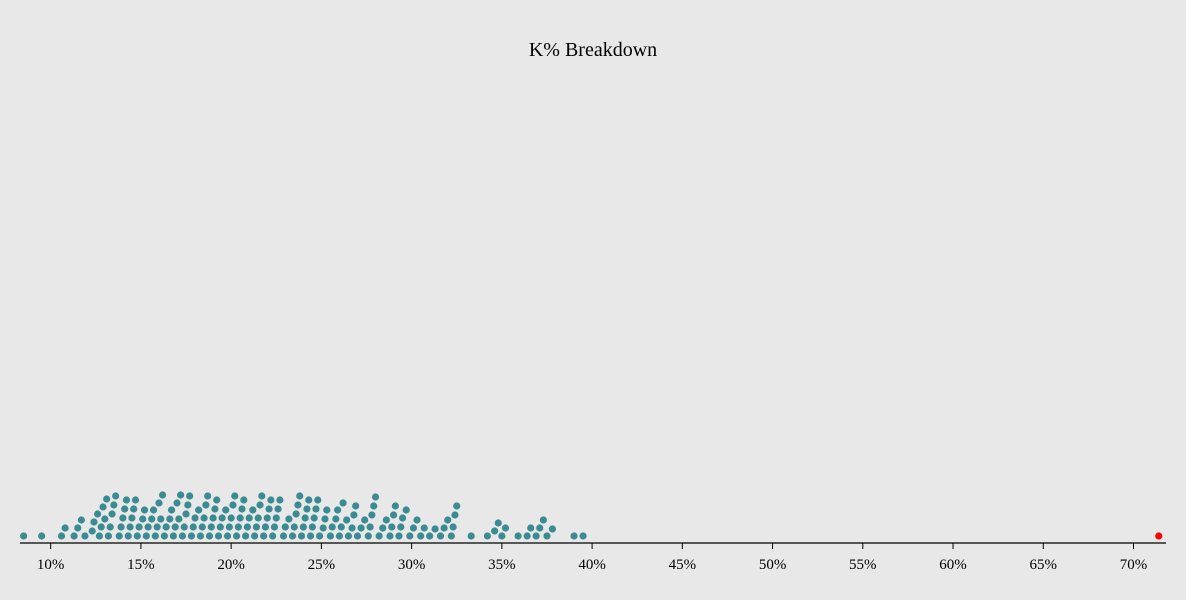 This screenshot has width=1186, height=600. Describe the element at coordinates (591, 515) in the screenshot. I see `data-points` at that location.